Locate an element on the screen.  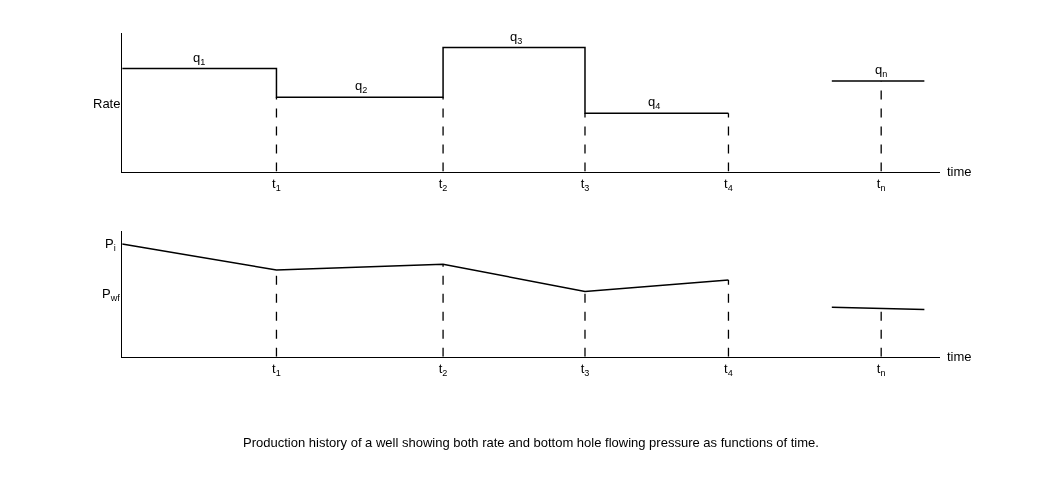
annotation: P$_{i}$ is located at coordinates (110, 244).